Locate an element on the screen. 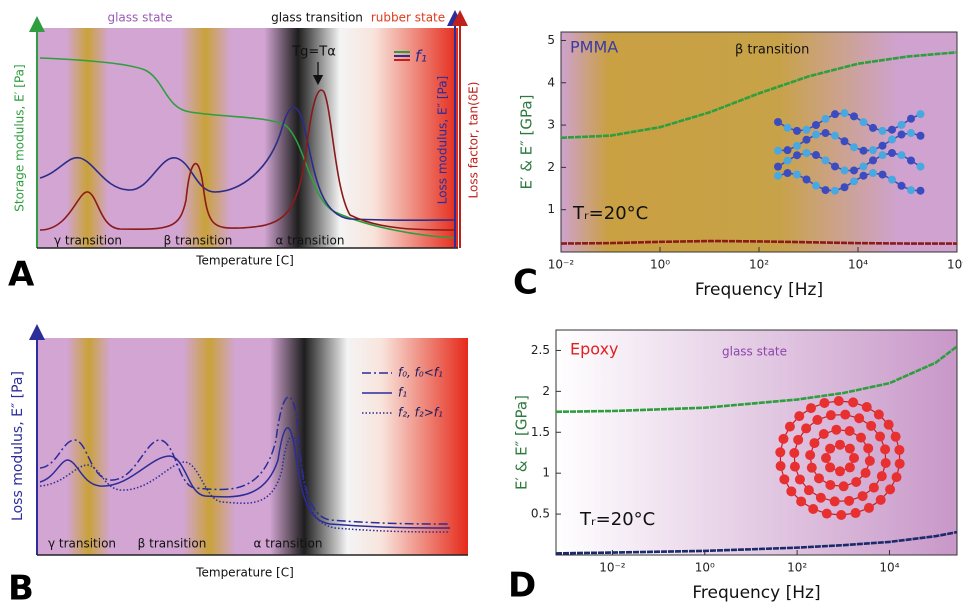  y-tick-label: 0.5 is located at coordinates (540, 514).